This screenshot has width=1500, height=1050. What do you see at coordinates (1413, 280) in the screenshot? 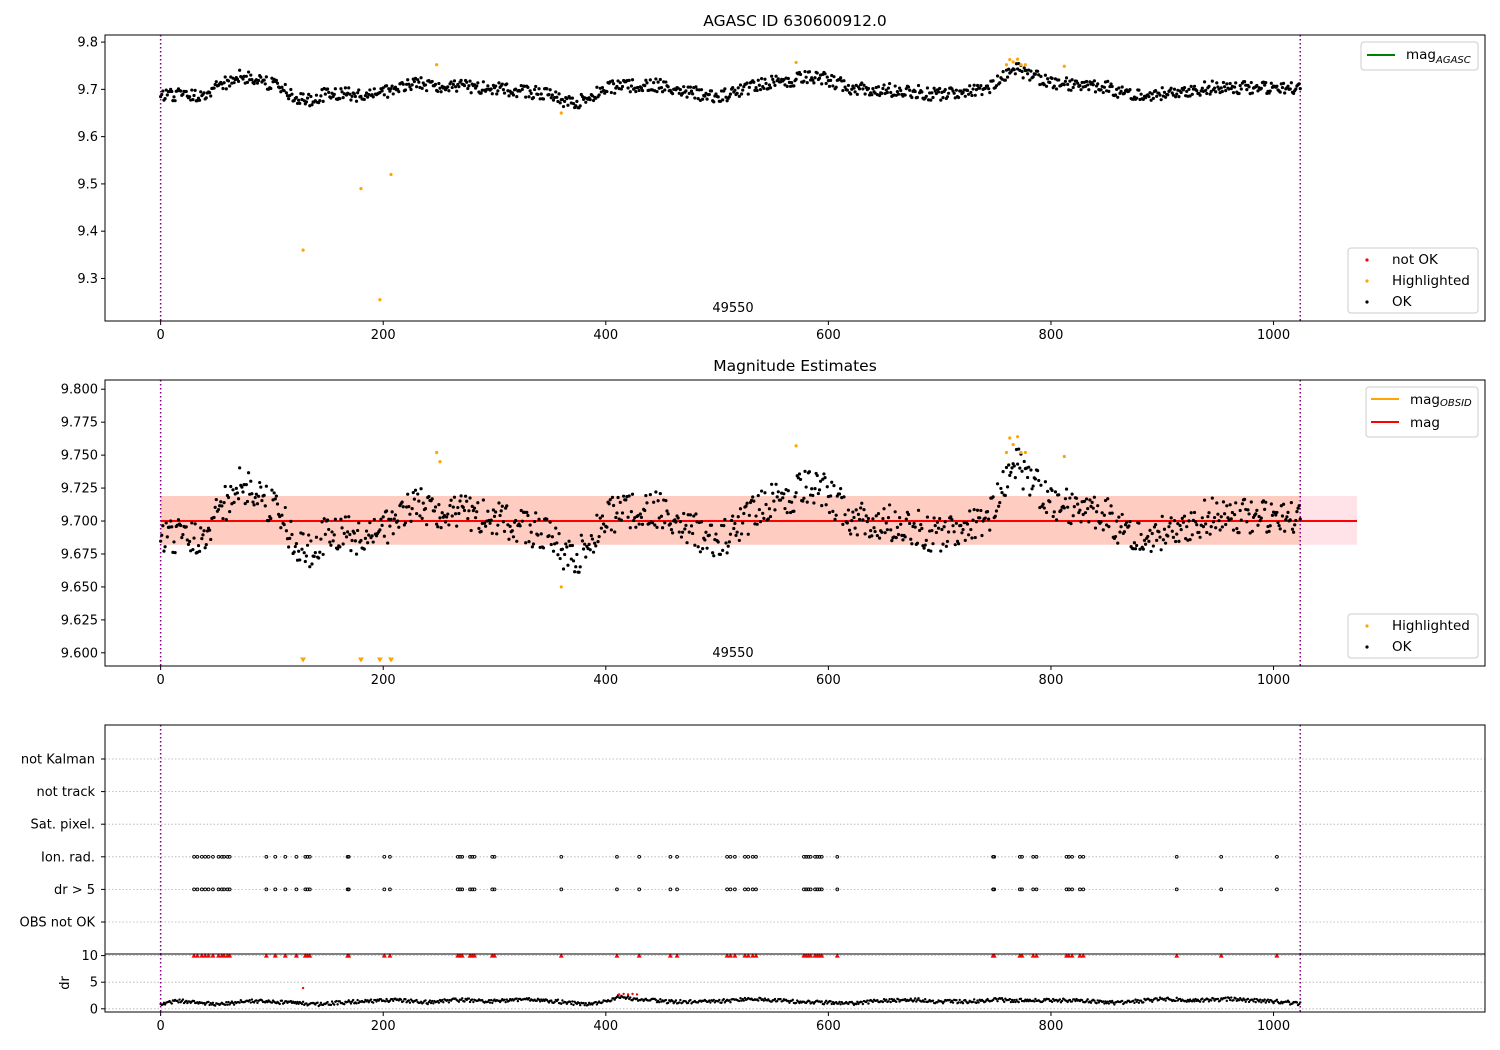
I see `agasc-point-legend: not OK Highlighted OK` at bounding box center [1413, 280].